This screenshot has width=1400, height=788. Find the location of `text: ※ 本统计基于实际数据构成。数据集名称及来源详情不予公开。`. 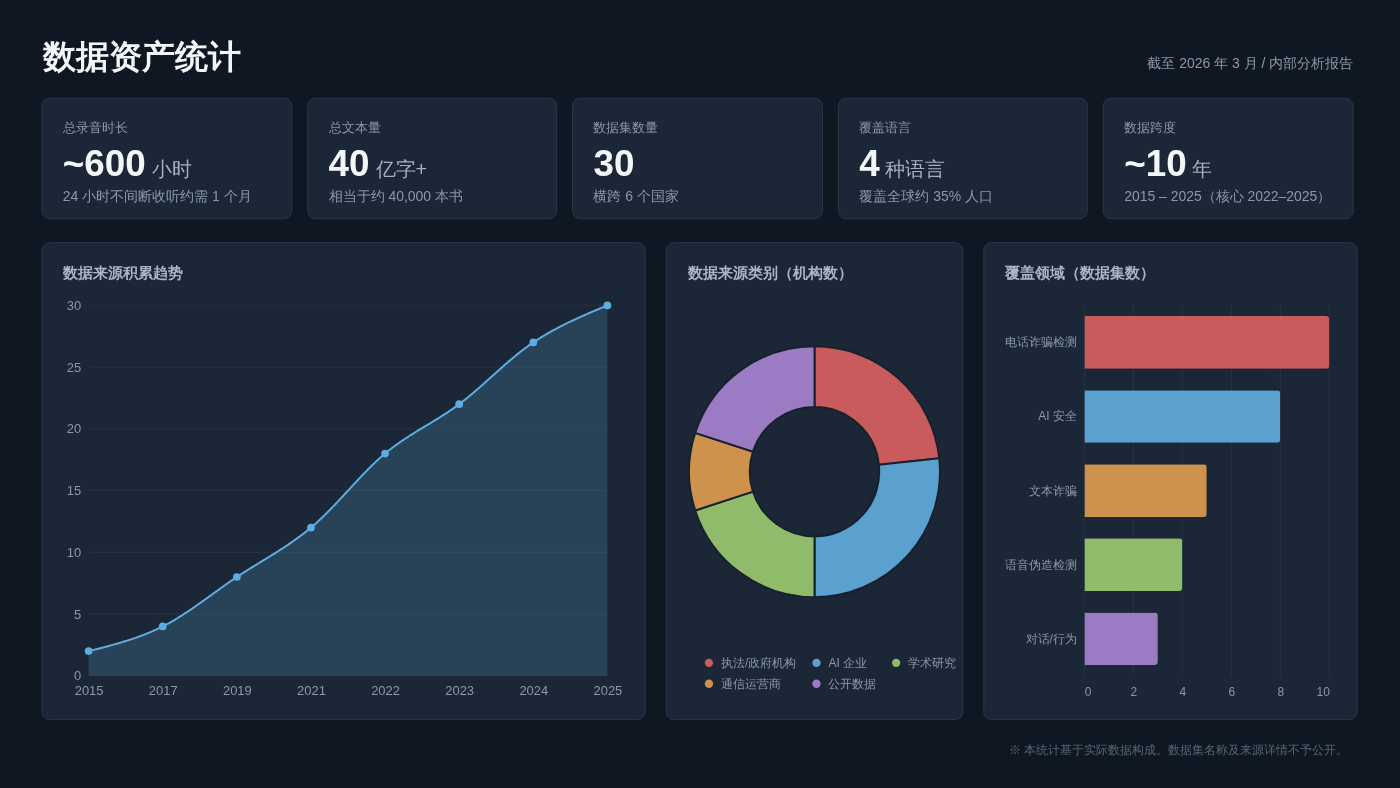

text: ※ 本统计基于实际数据构成。数据集名称及来源详情不予公开。 is located at coordinates (1178, 750).